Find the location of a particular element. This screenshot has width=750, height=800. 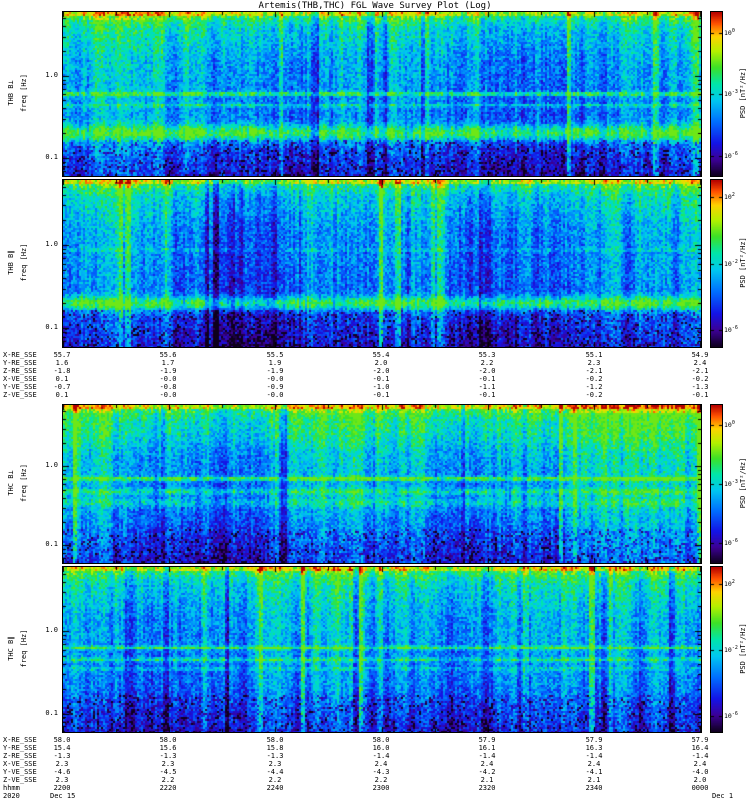

time-axis-tick-label: 2340 is located at coordinates (594, 788).